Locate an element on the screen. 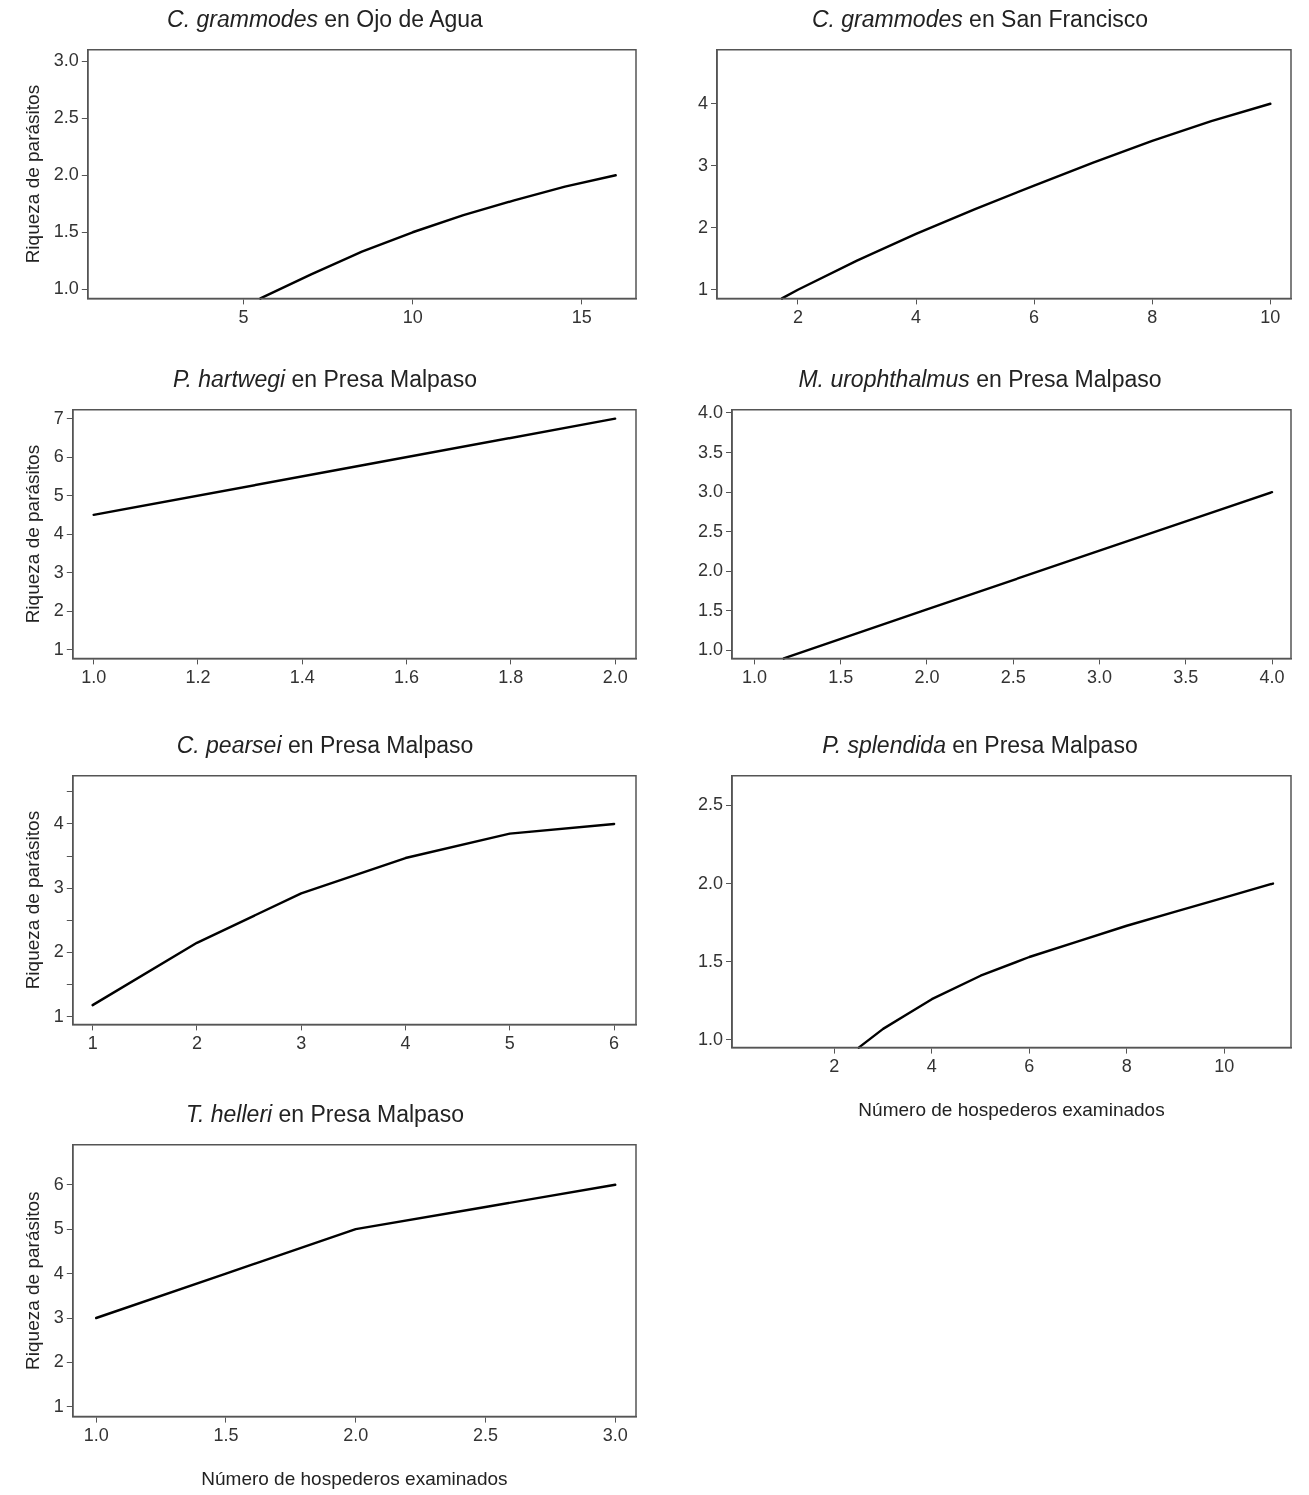 The height and width of the screenshot is (1495, 1309). x-tick-label: 15 is located at coordinates (581, 317).